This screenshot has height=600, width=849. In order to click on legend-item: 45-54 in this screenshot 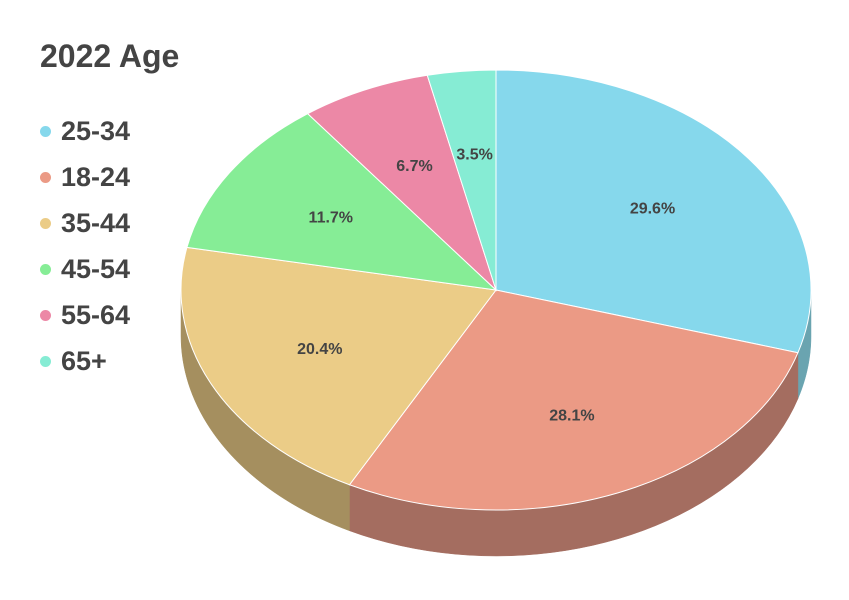, I will do `click(85, 269)`.